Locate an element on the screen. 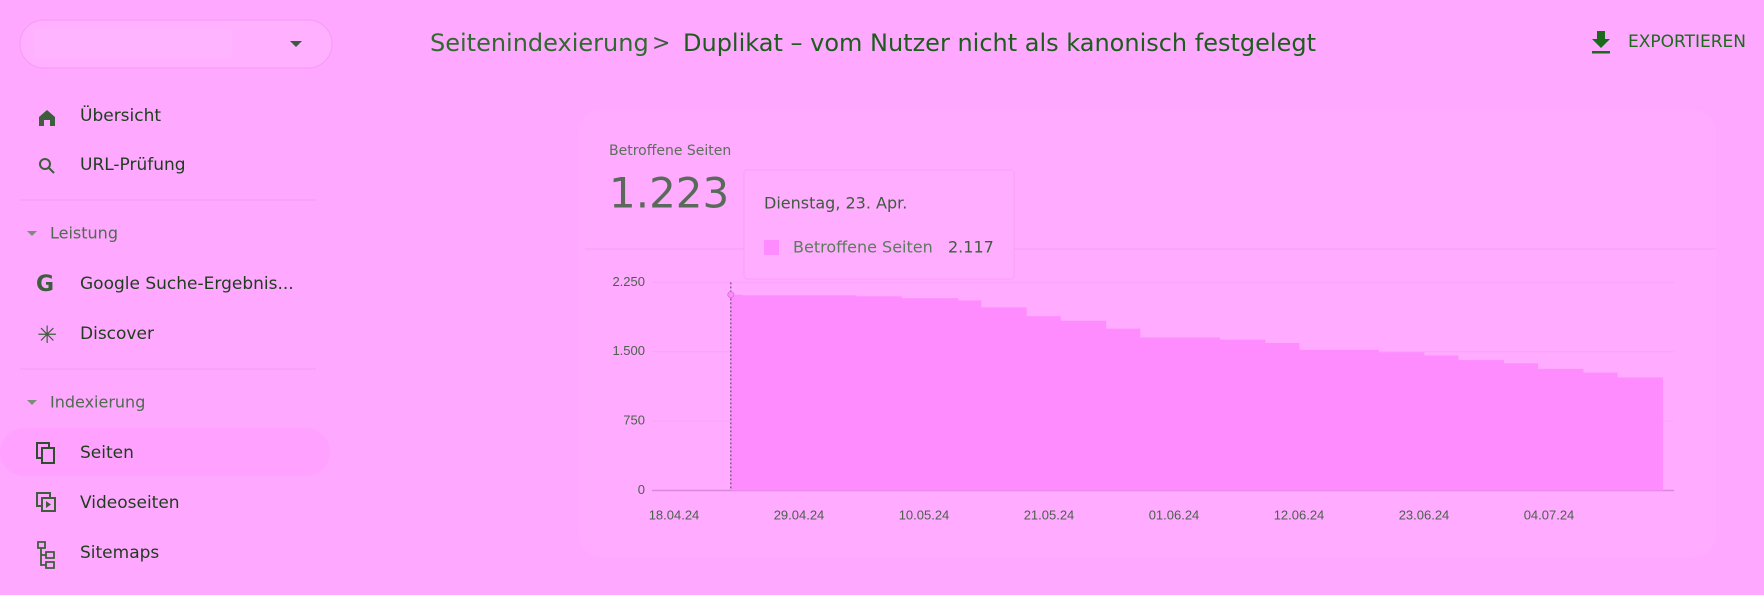  tooltip-box is located at coordinates (879, 224).